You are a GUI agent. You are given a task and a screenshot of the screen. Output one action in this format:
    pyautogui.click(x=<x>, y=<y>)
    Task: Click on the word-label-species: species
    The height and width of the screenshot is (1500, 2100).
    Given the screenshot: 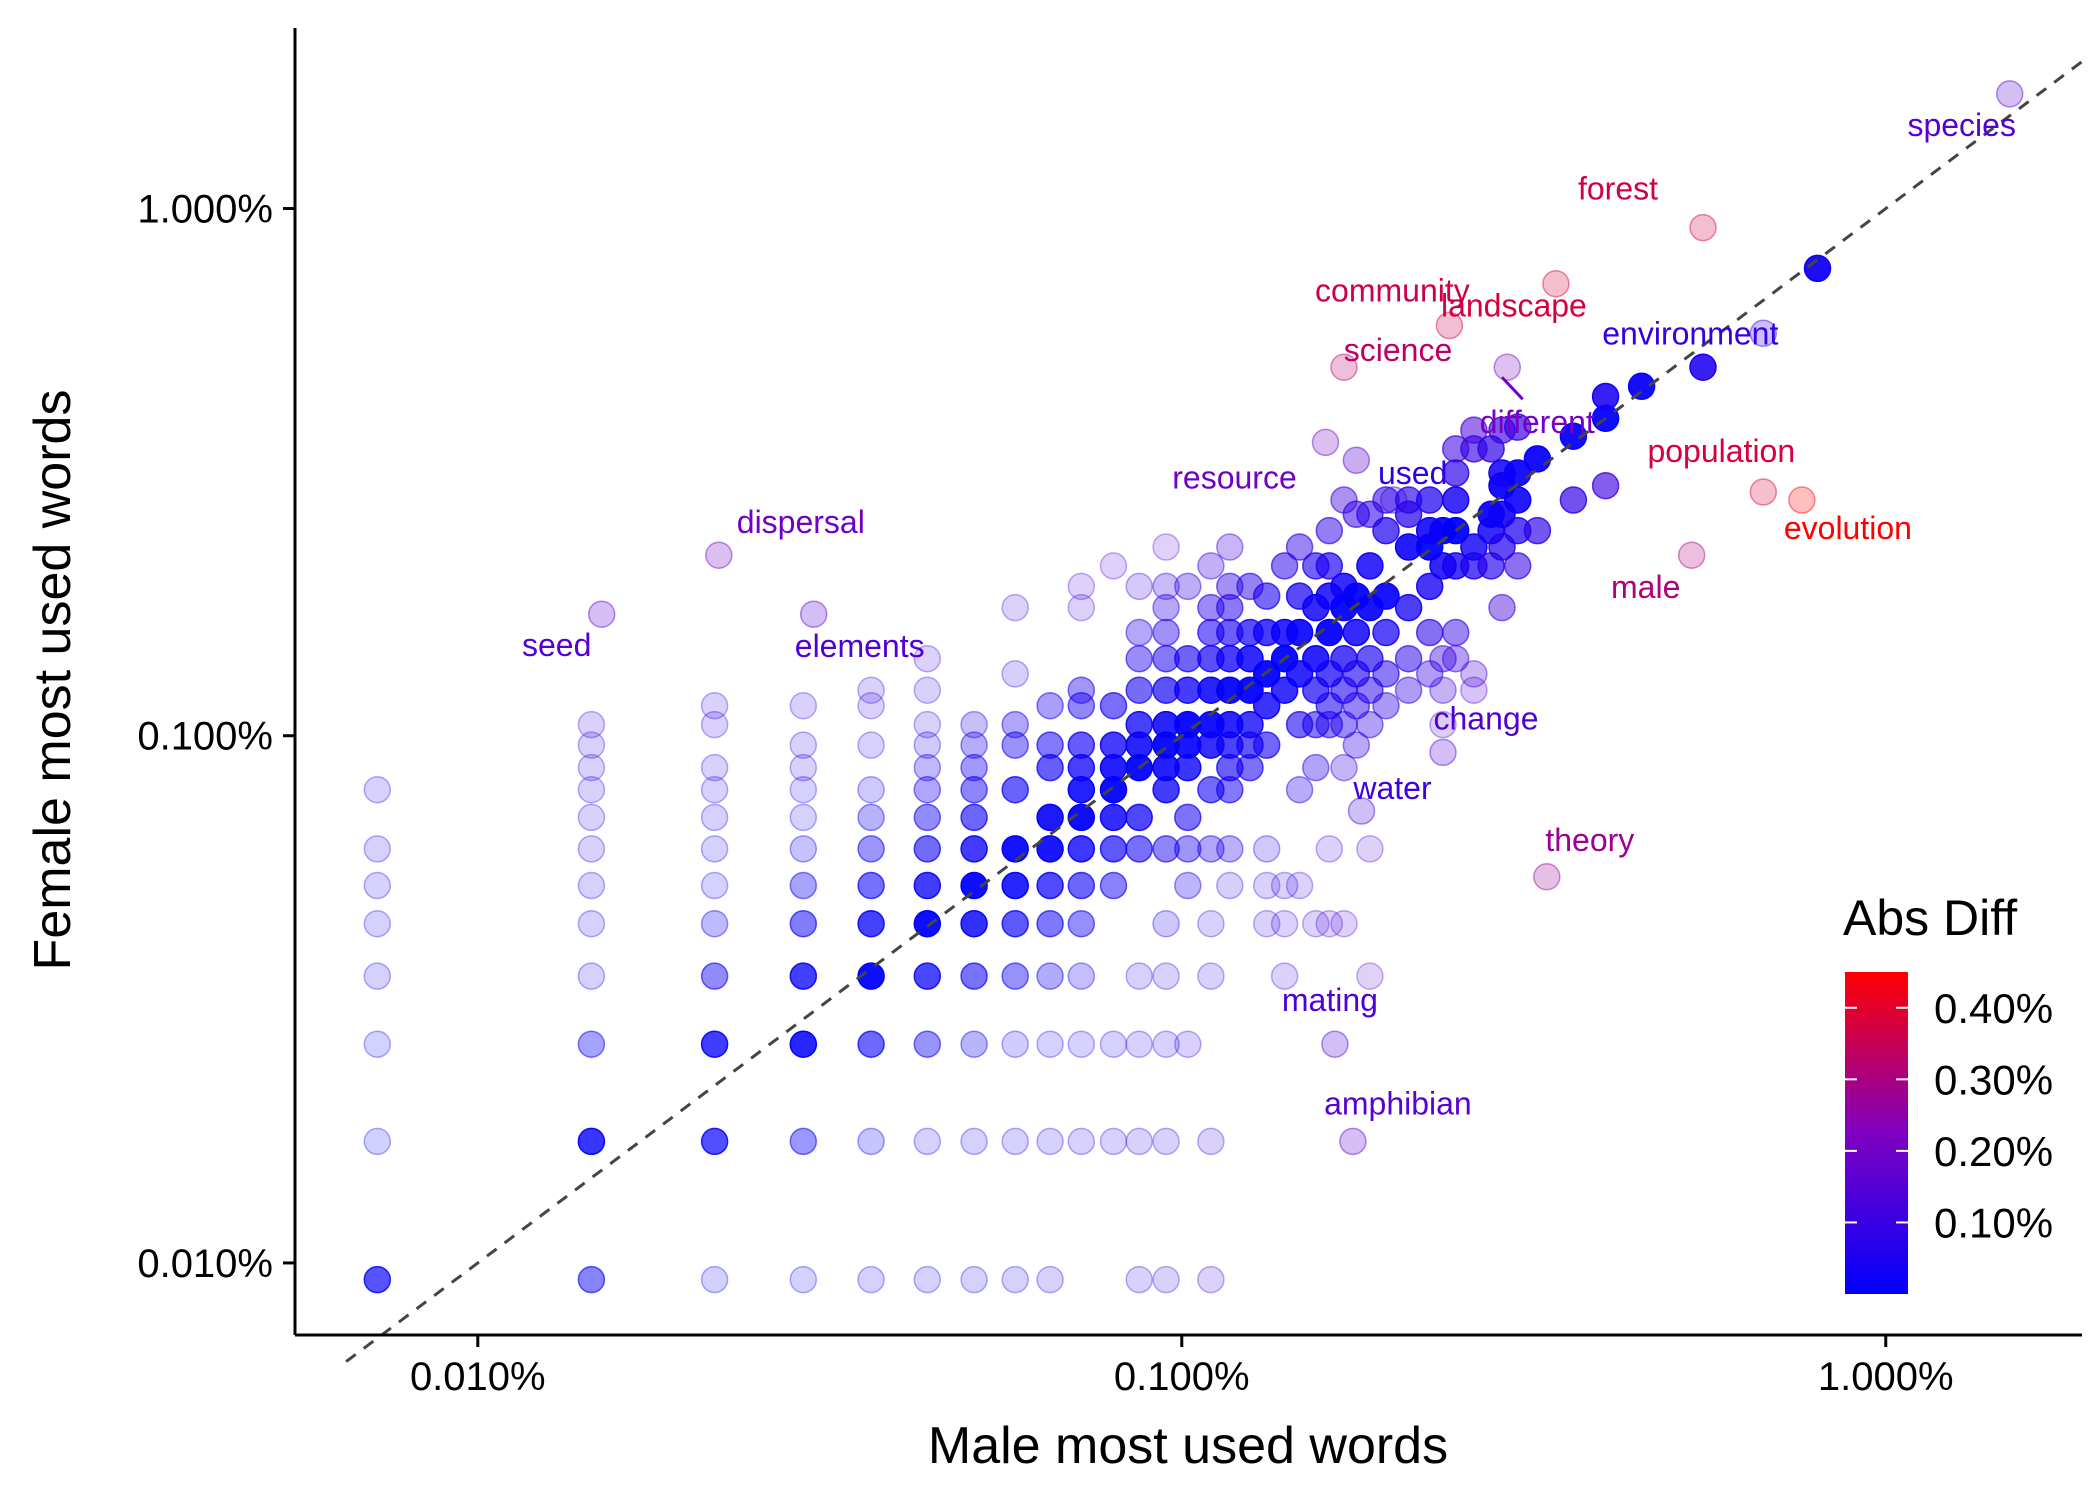 What is the action you would take?
    pyautogui.click(x=1961, y=125)
    